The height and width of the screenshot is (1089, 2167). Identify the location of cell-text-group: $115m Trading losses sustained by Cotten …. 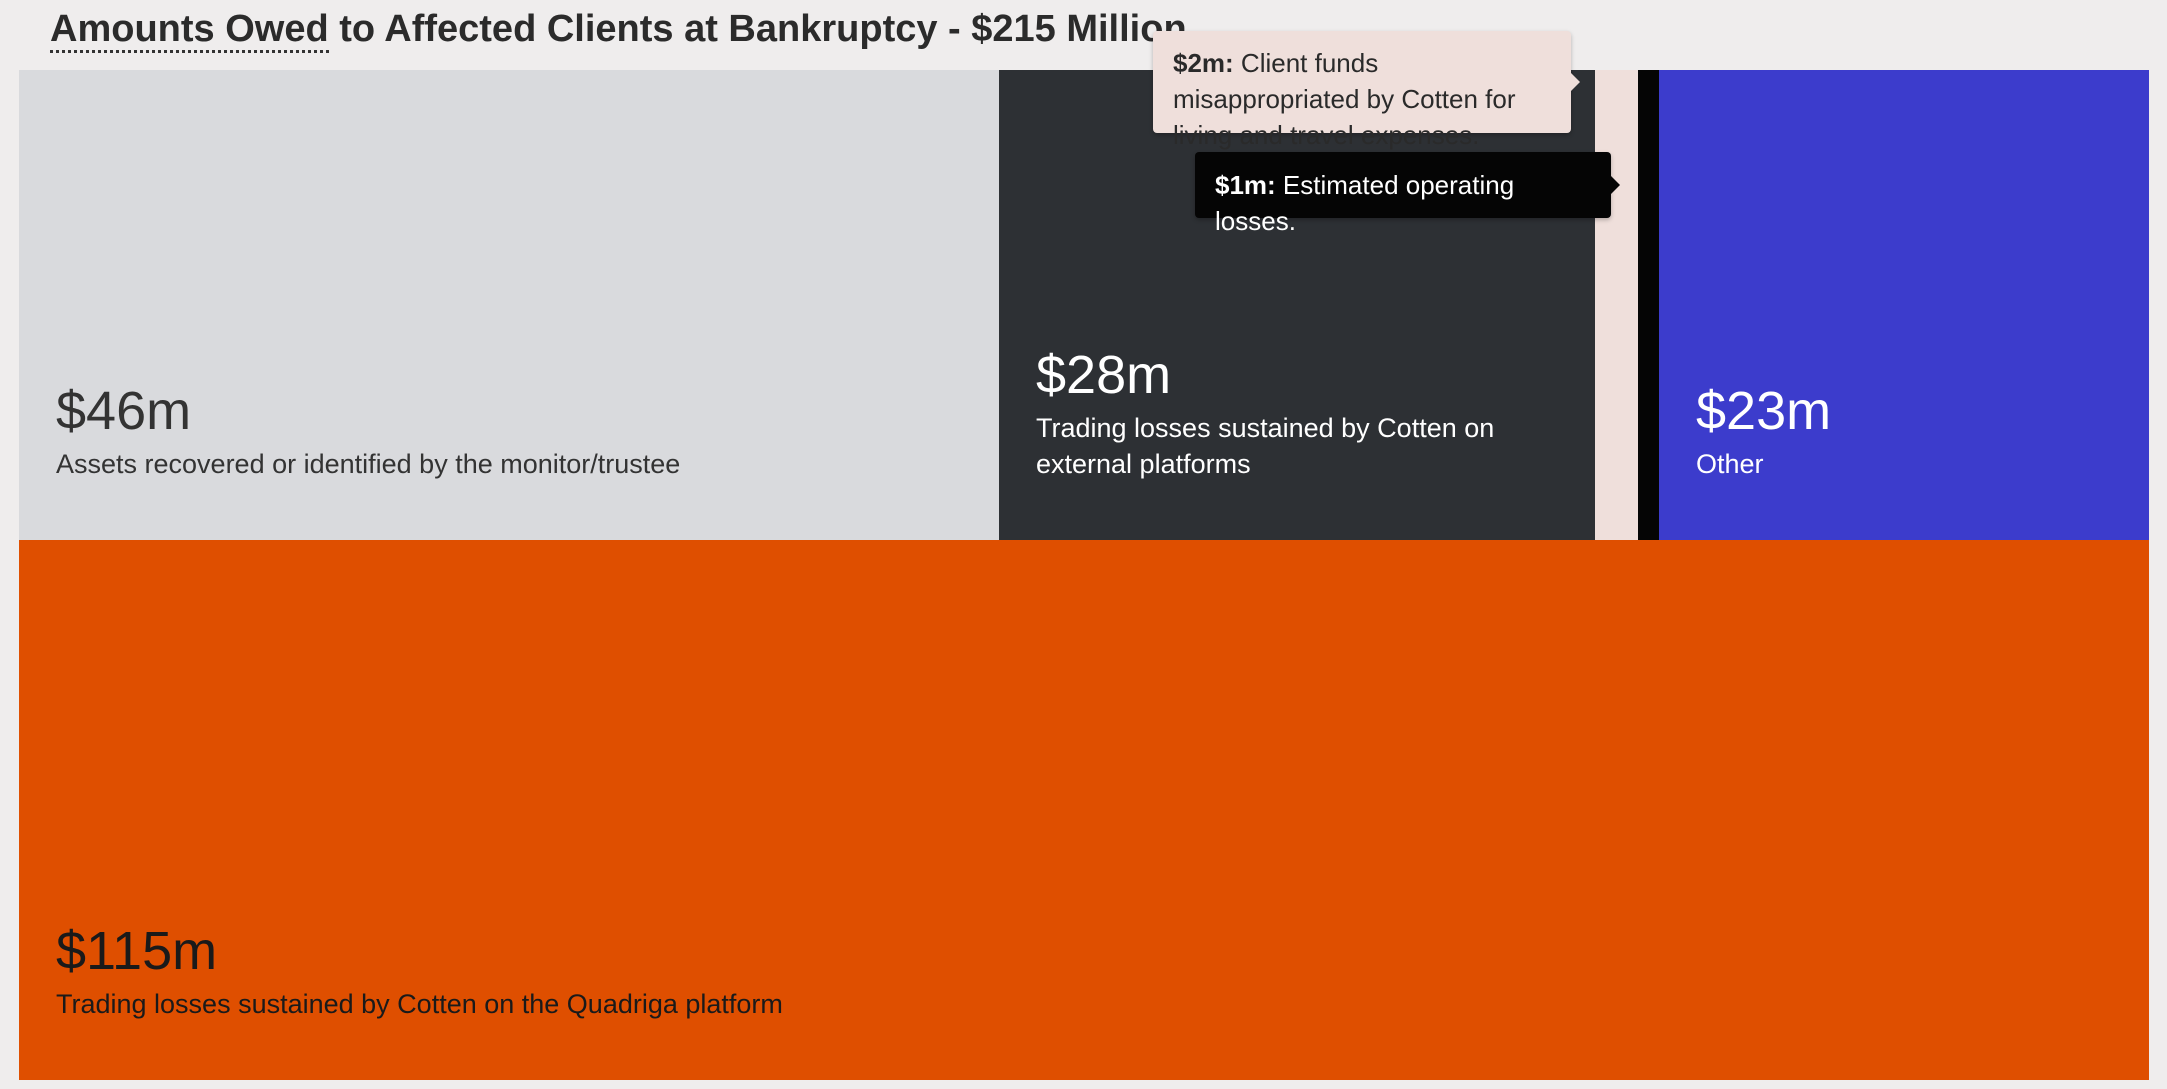
(1087, 973).